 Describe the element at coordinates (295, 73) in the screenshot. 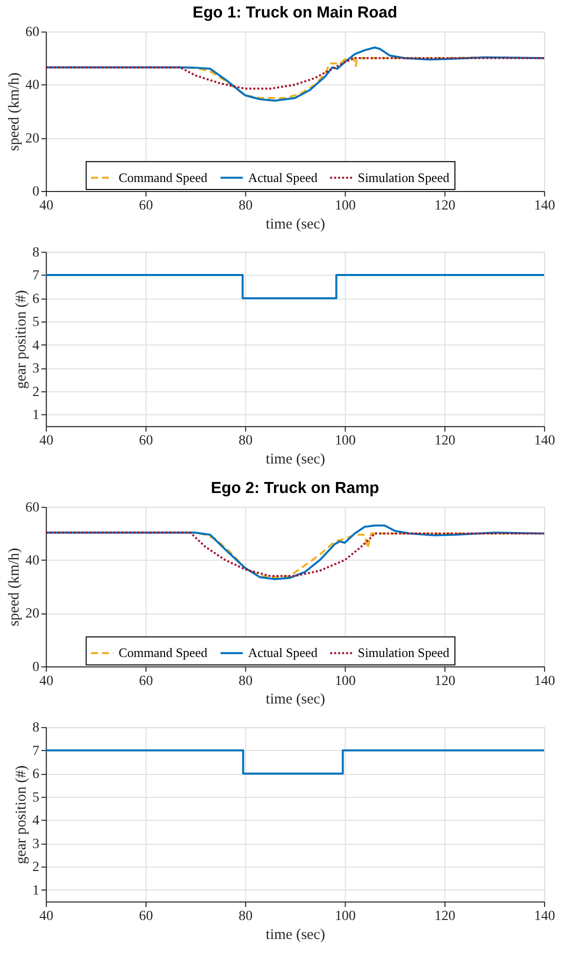

I see `line-series` at that location.